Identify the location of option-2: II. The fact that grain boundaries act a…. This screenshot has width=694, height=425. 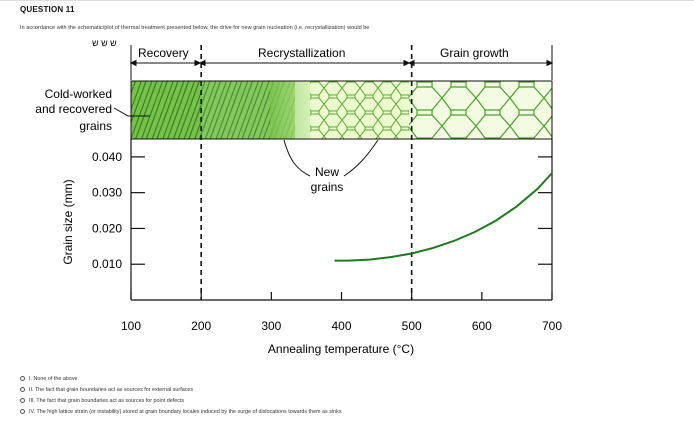
(181, 389).